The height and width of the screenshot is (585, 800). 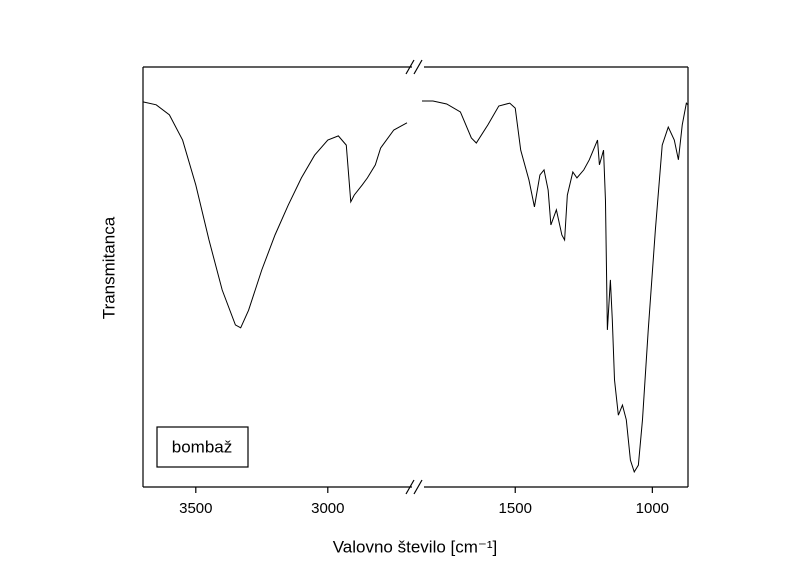 I want to click on annotation: bombaž, so click(x=202, y=446).